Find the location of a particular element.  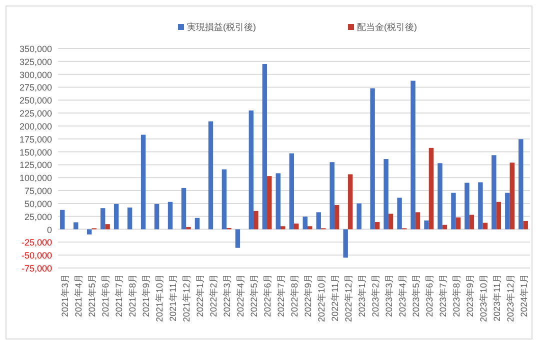

x-tick-label: 2021年3月 is located at coordinates (65, 296).